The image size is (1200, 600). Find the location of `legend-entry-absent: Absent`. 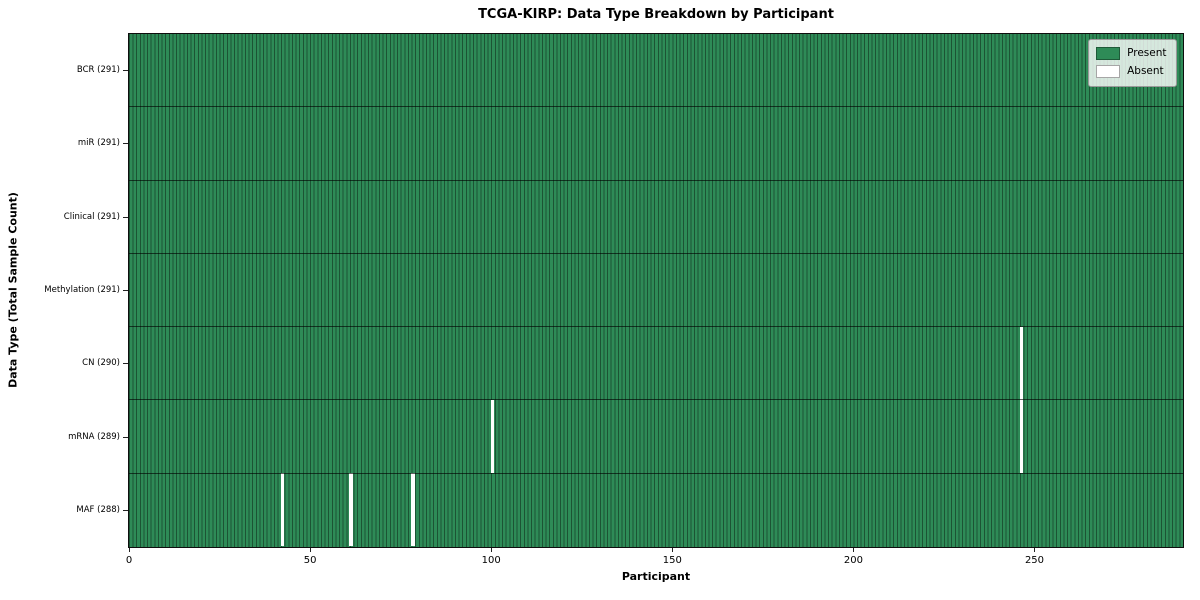

legend-entry-absent: Absent is located at coordinates (1131, 72).